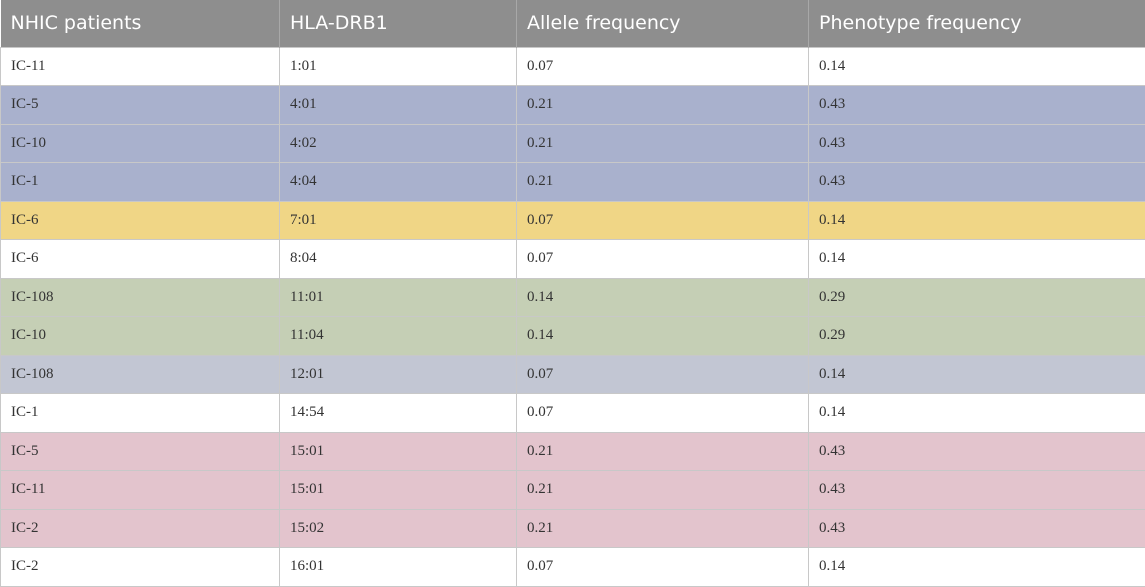 The width and height of the screenshot is (1145, 587). What do you see at coordinates (398, 259) in the screenshot?
I see `table-cell: 8:04` at bounding box center [398, 259].